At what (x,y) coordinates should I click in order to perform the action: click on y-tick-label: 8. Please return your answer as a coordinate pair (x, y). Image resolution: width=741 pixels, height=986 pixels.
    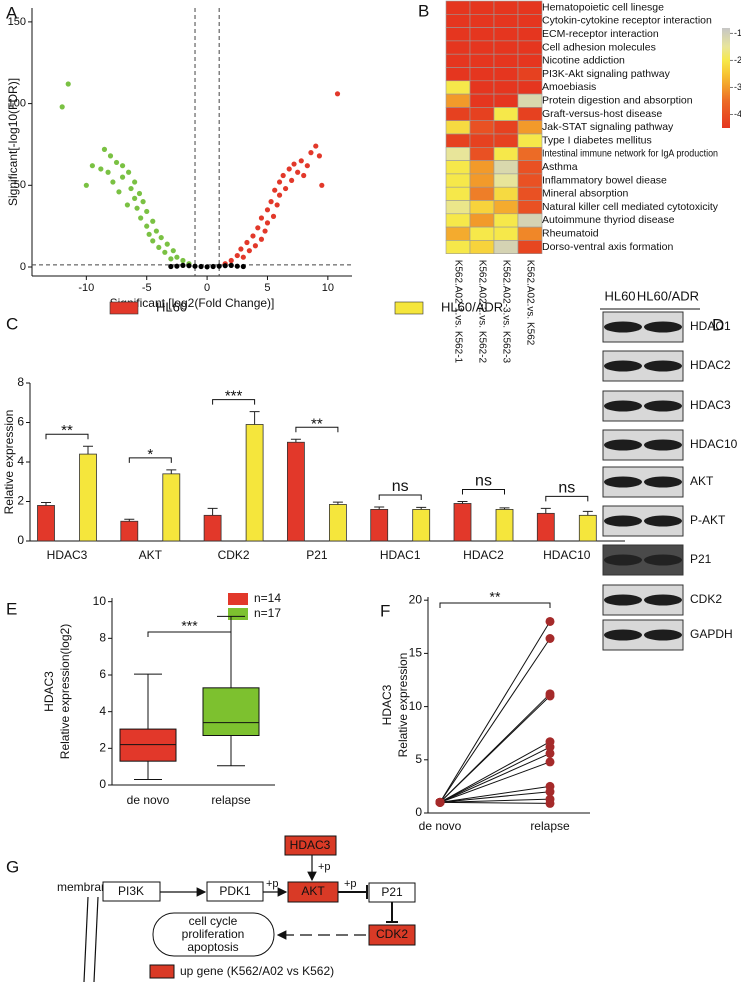
    Looking at the image, I should click on (20, 382).